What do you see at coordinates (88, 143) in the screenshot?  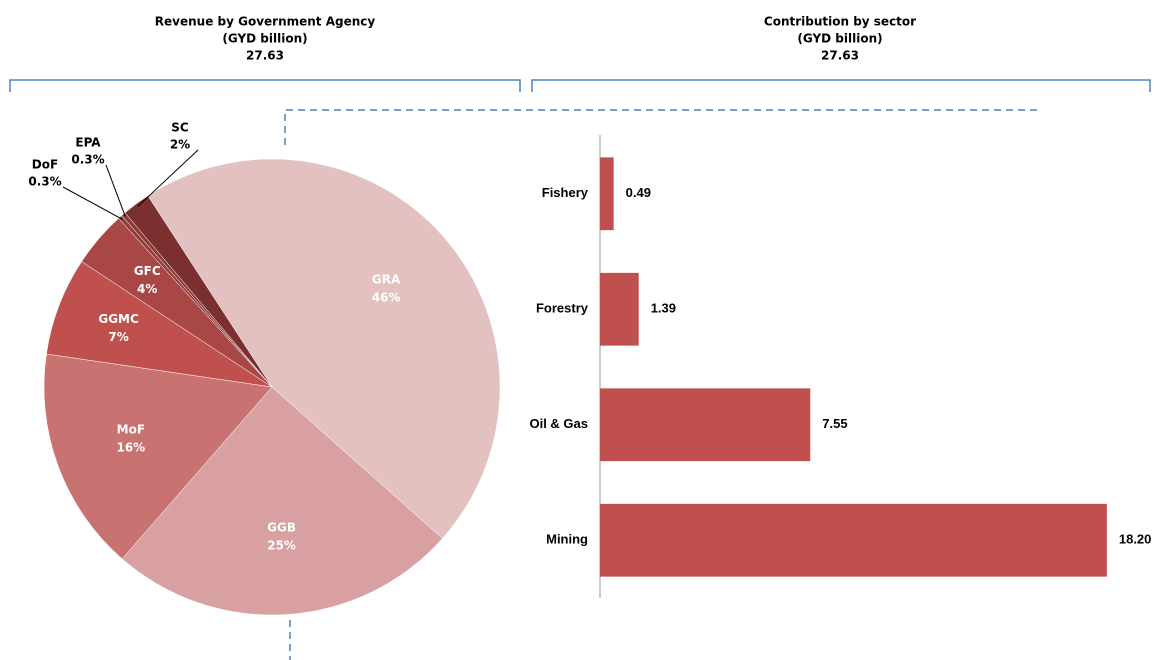 I see `slice-label: EPA` at bounding box center [88, 143].